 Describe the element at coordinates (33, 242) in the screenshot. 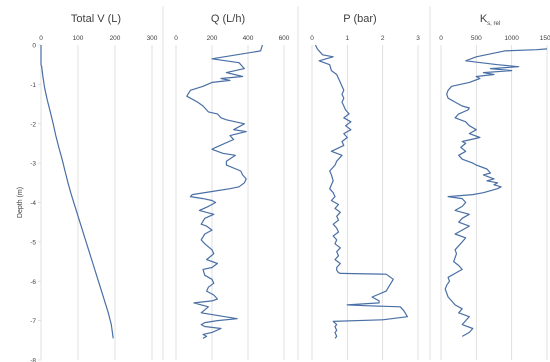

I see `y-tick-label: -5` at that location.